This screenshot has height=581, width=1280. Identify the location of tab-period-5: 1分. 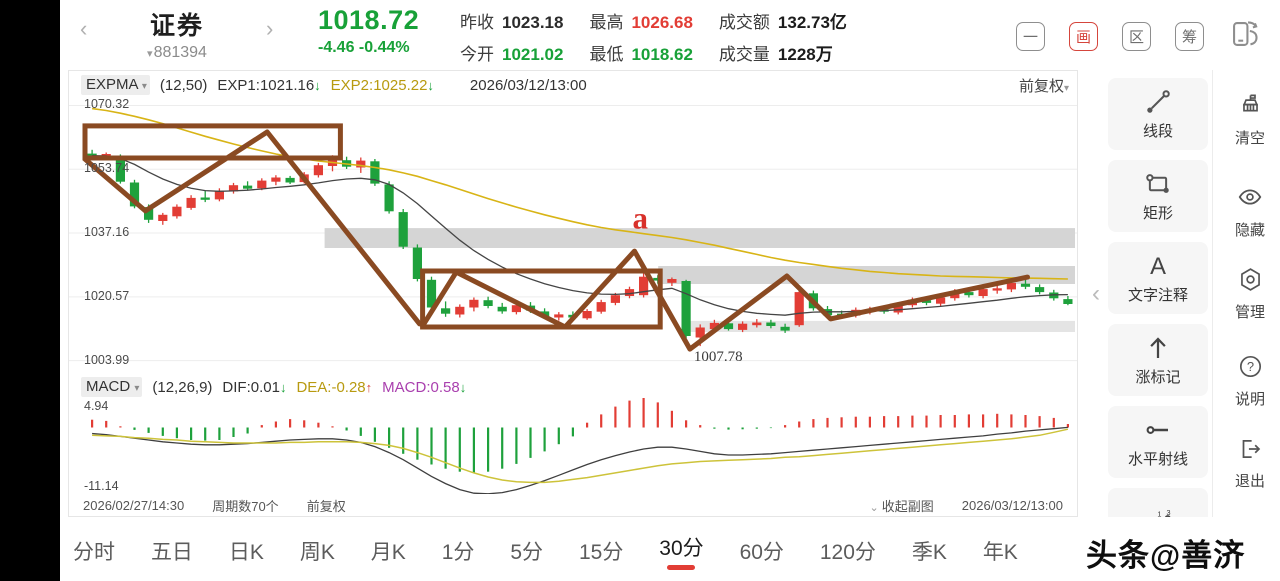
(458, 551).